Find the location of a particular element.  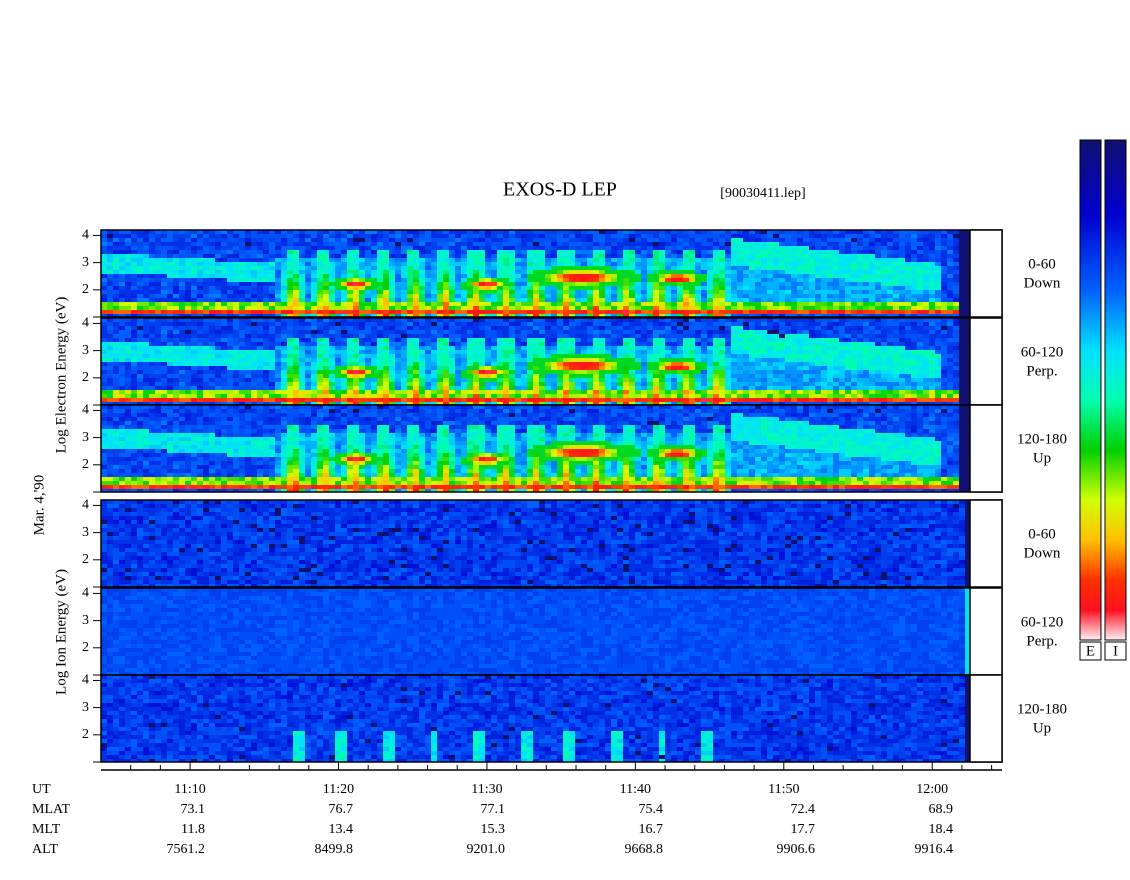

table-cell: 75.4 is located at coordinates (651, 809).